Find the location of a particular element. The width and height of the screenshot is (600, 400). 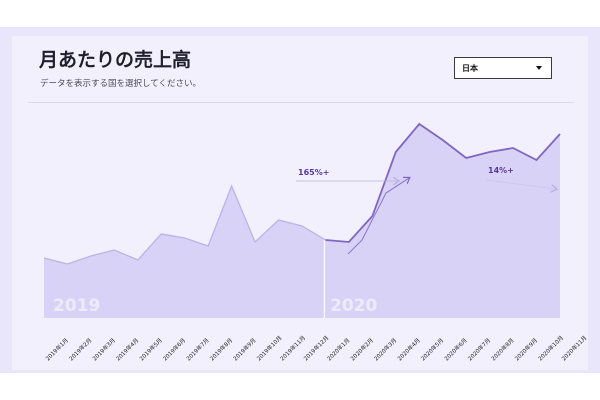

x-tick-label: 2020年3月 is located at coordinates (385, 349).